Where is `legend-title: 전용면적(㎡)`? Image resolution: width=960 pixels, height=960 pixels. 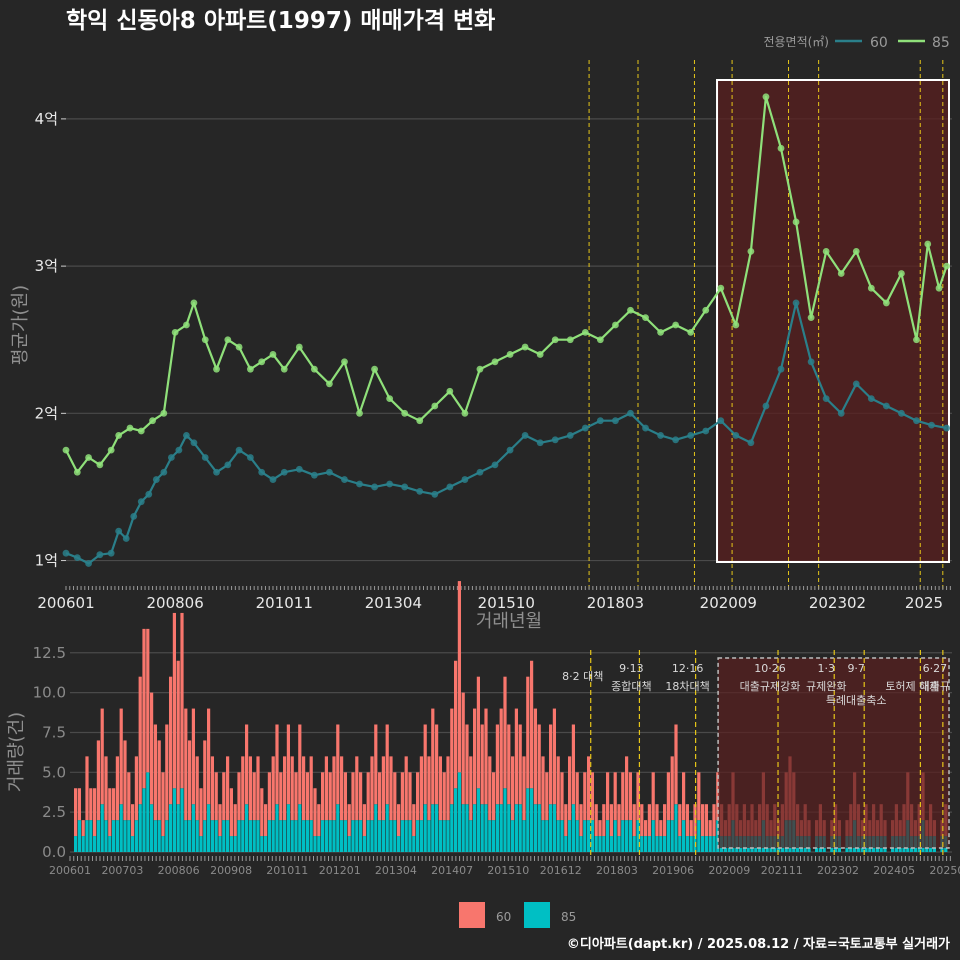
legend-title: 전용면적(㎡) is located at coordinates (796, 42).